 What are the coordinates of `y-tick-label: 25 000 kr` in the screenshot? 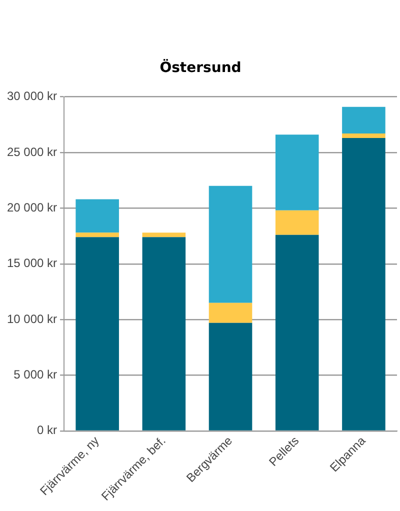 It's located at (32, 151).